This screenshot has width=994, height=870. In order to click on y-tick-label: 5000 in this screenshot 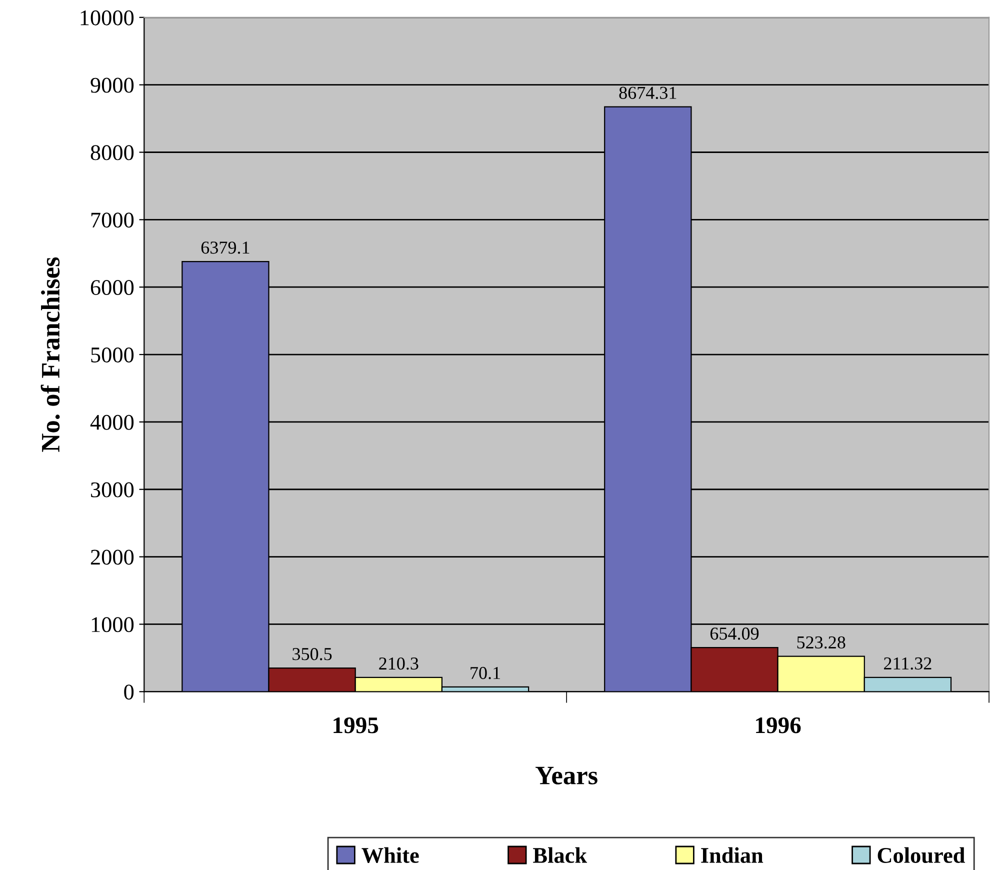, I will do `click(112, 354)`.